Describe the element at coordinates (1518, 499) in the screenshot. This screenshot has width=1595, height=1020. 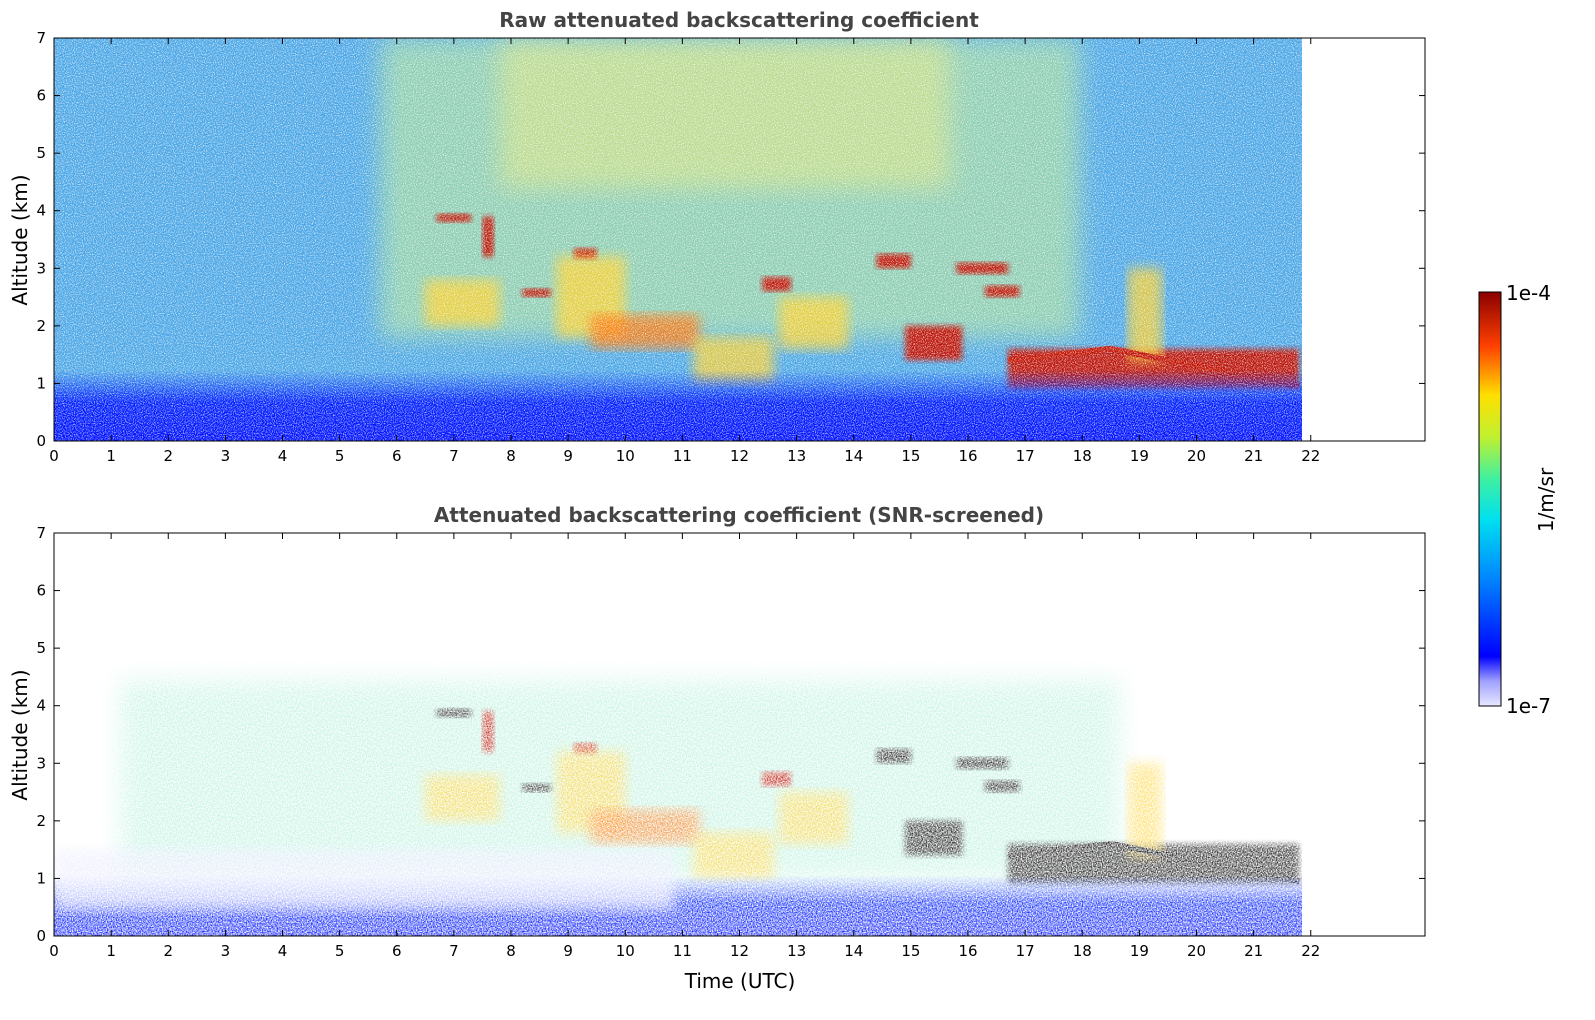
I see `colorbar: 1e-4 1e-7 1/m/sr` at that location.